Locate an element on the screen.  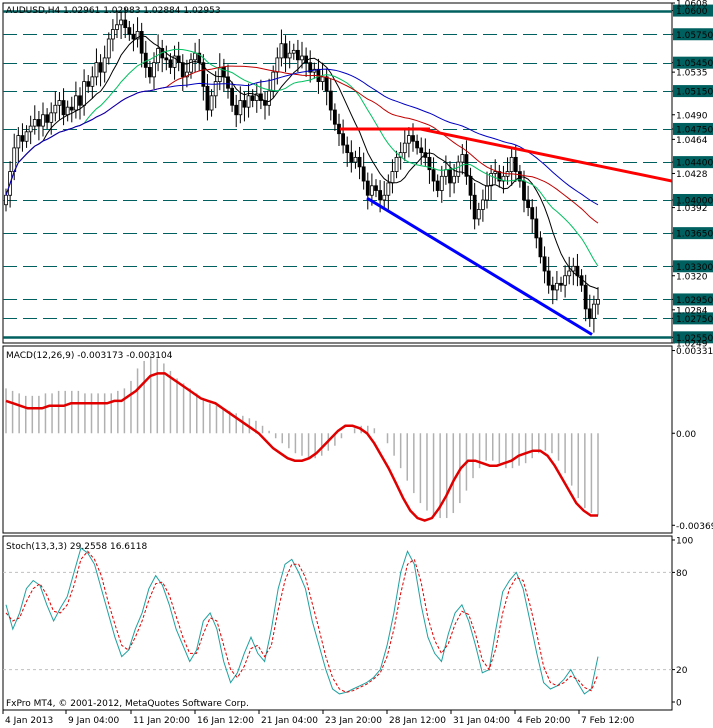
price-tick-label: 1.04750 is located at coordinates (694, 130).